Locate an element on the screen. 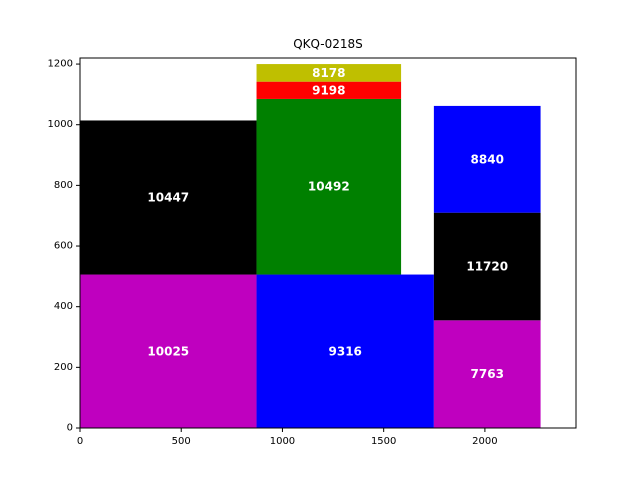 This screenshot has height=480, width=640. rect-label-2: 9316 is located at coordinates (345, 351).